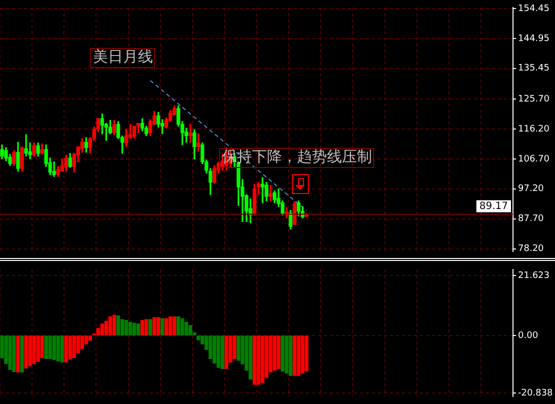 Image resolution: width=555 pixels, height=404 pixels. What do you see at coordinates (534, 129) in the screenshot?
I see `y-tick-label: 116.20` at bounding box center [534, 129].